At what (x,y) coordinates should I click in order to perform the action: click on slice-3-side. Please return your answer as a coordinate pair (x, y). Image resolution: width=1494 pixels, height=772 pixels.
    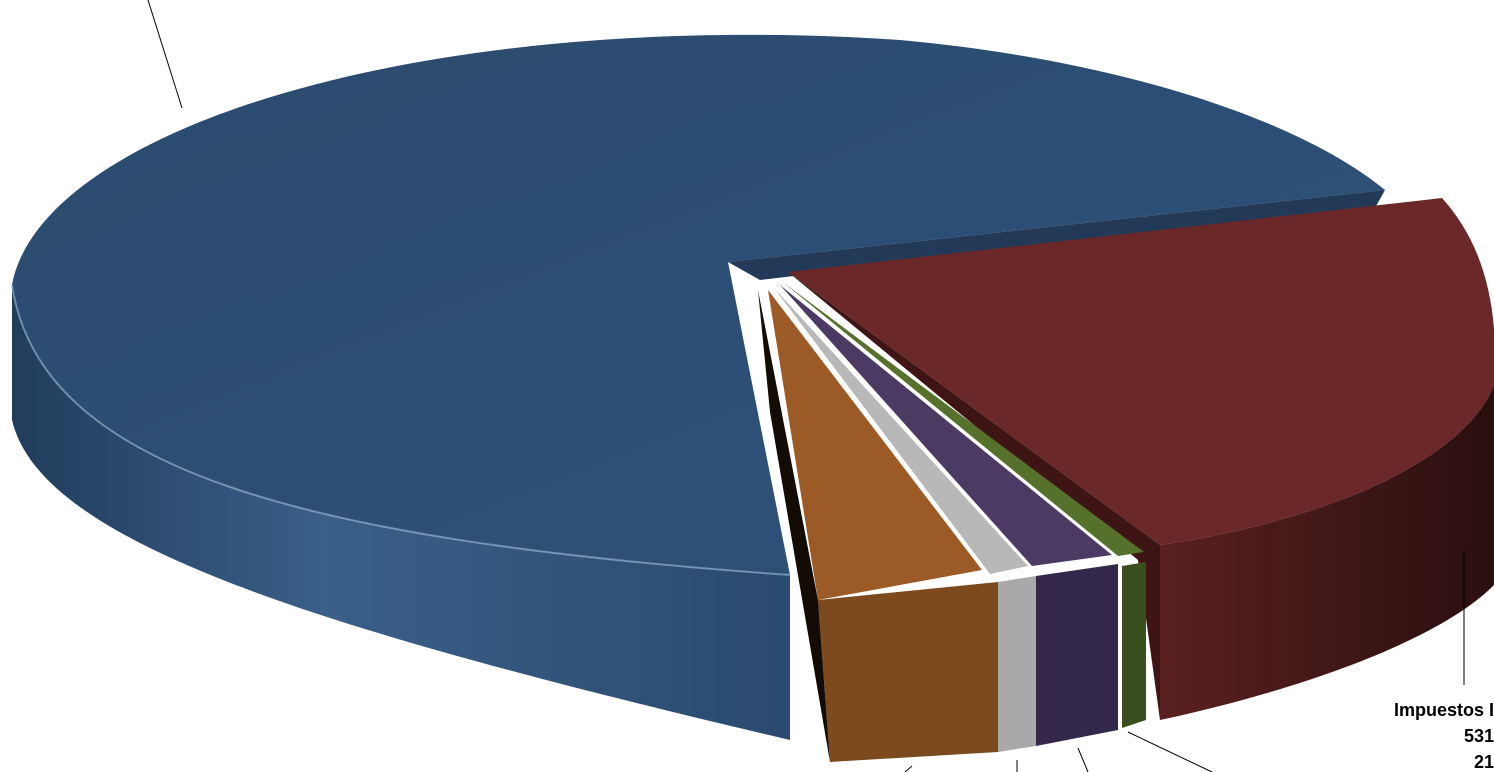
    Looking at the image, I should click on (1077, 655).